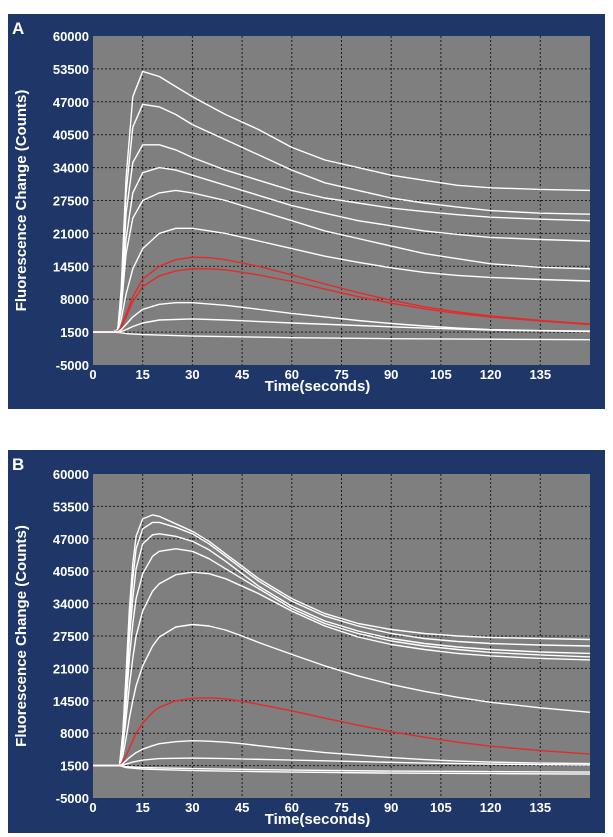  I want to click on chart-b-ytick-label: 27500, so click(71, 636).